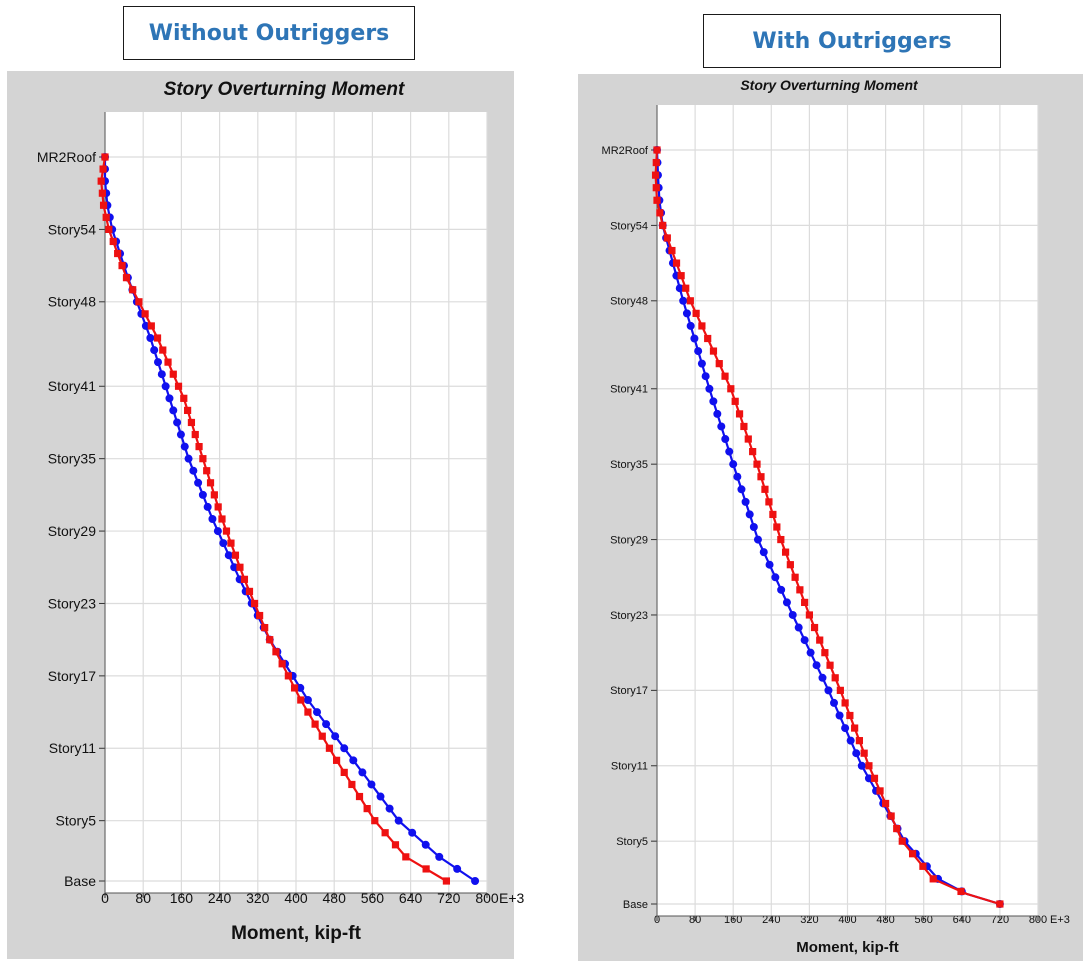 Image resolution: width=1083 pixels, height=961 pixels. What do you see at coordinates (80, 881) in the screenshot?
I see `y-tick-label: Base` at bounding box center [80, 881].